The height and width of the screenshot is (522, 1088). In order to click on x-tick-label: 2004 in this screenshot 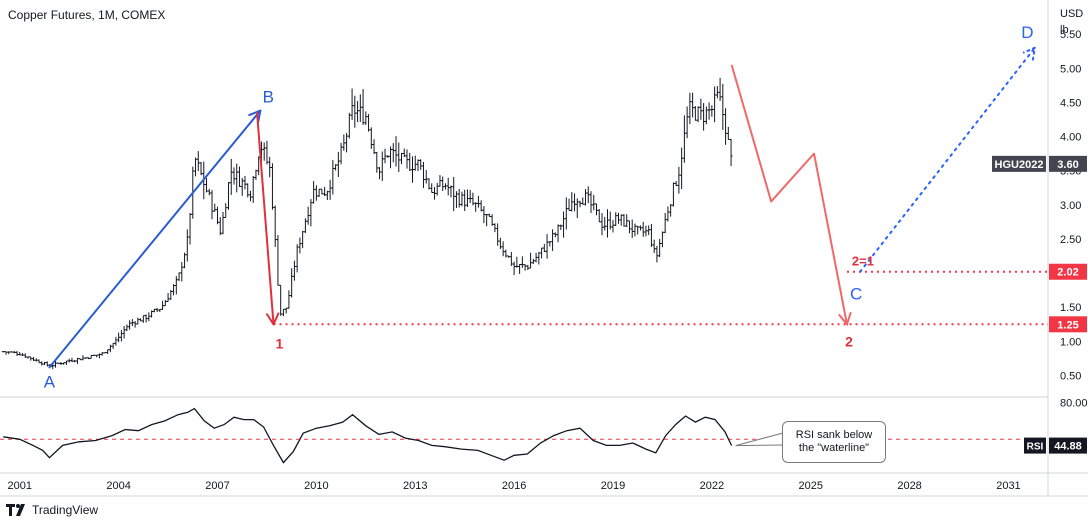, I will do `click(118, 486)`.